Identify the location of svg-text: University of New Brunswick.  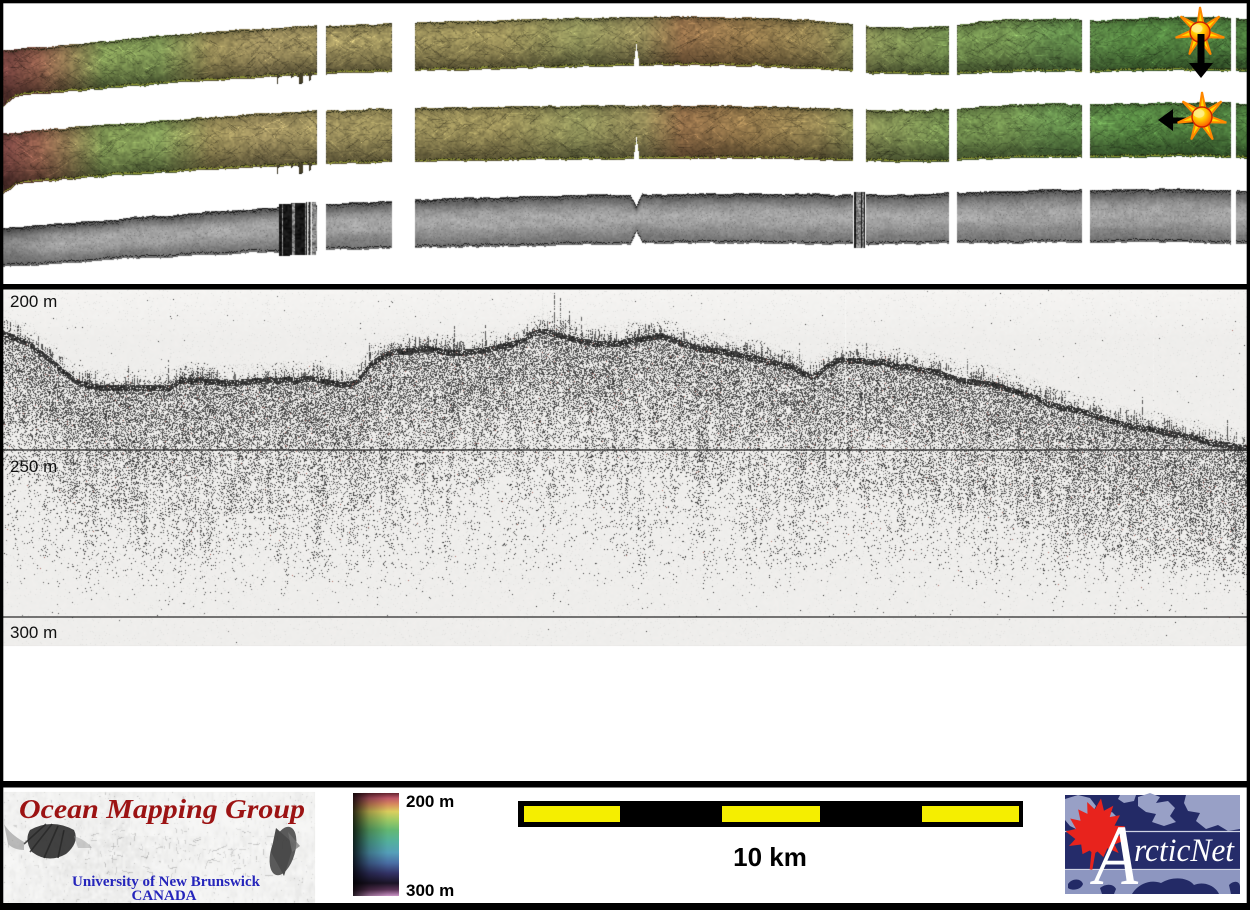
(166, 882).